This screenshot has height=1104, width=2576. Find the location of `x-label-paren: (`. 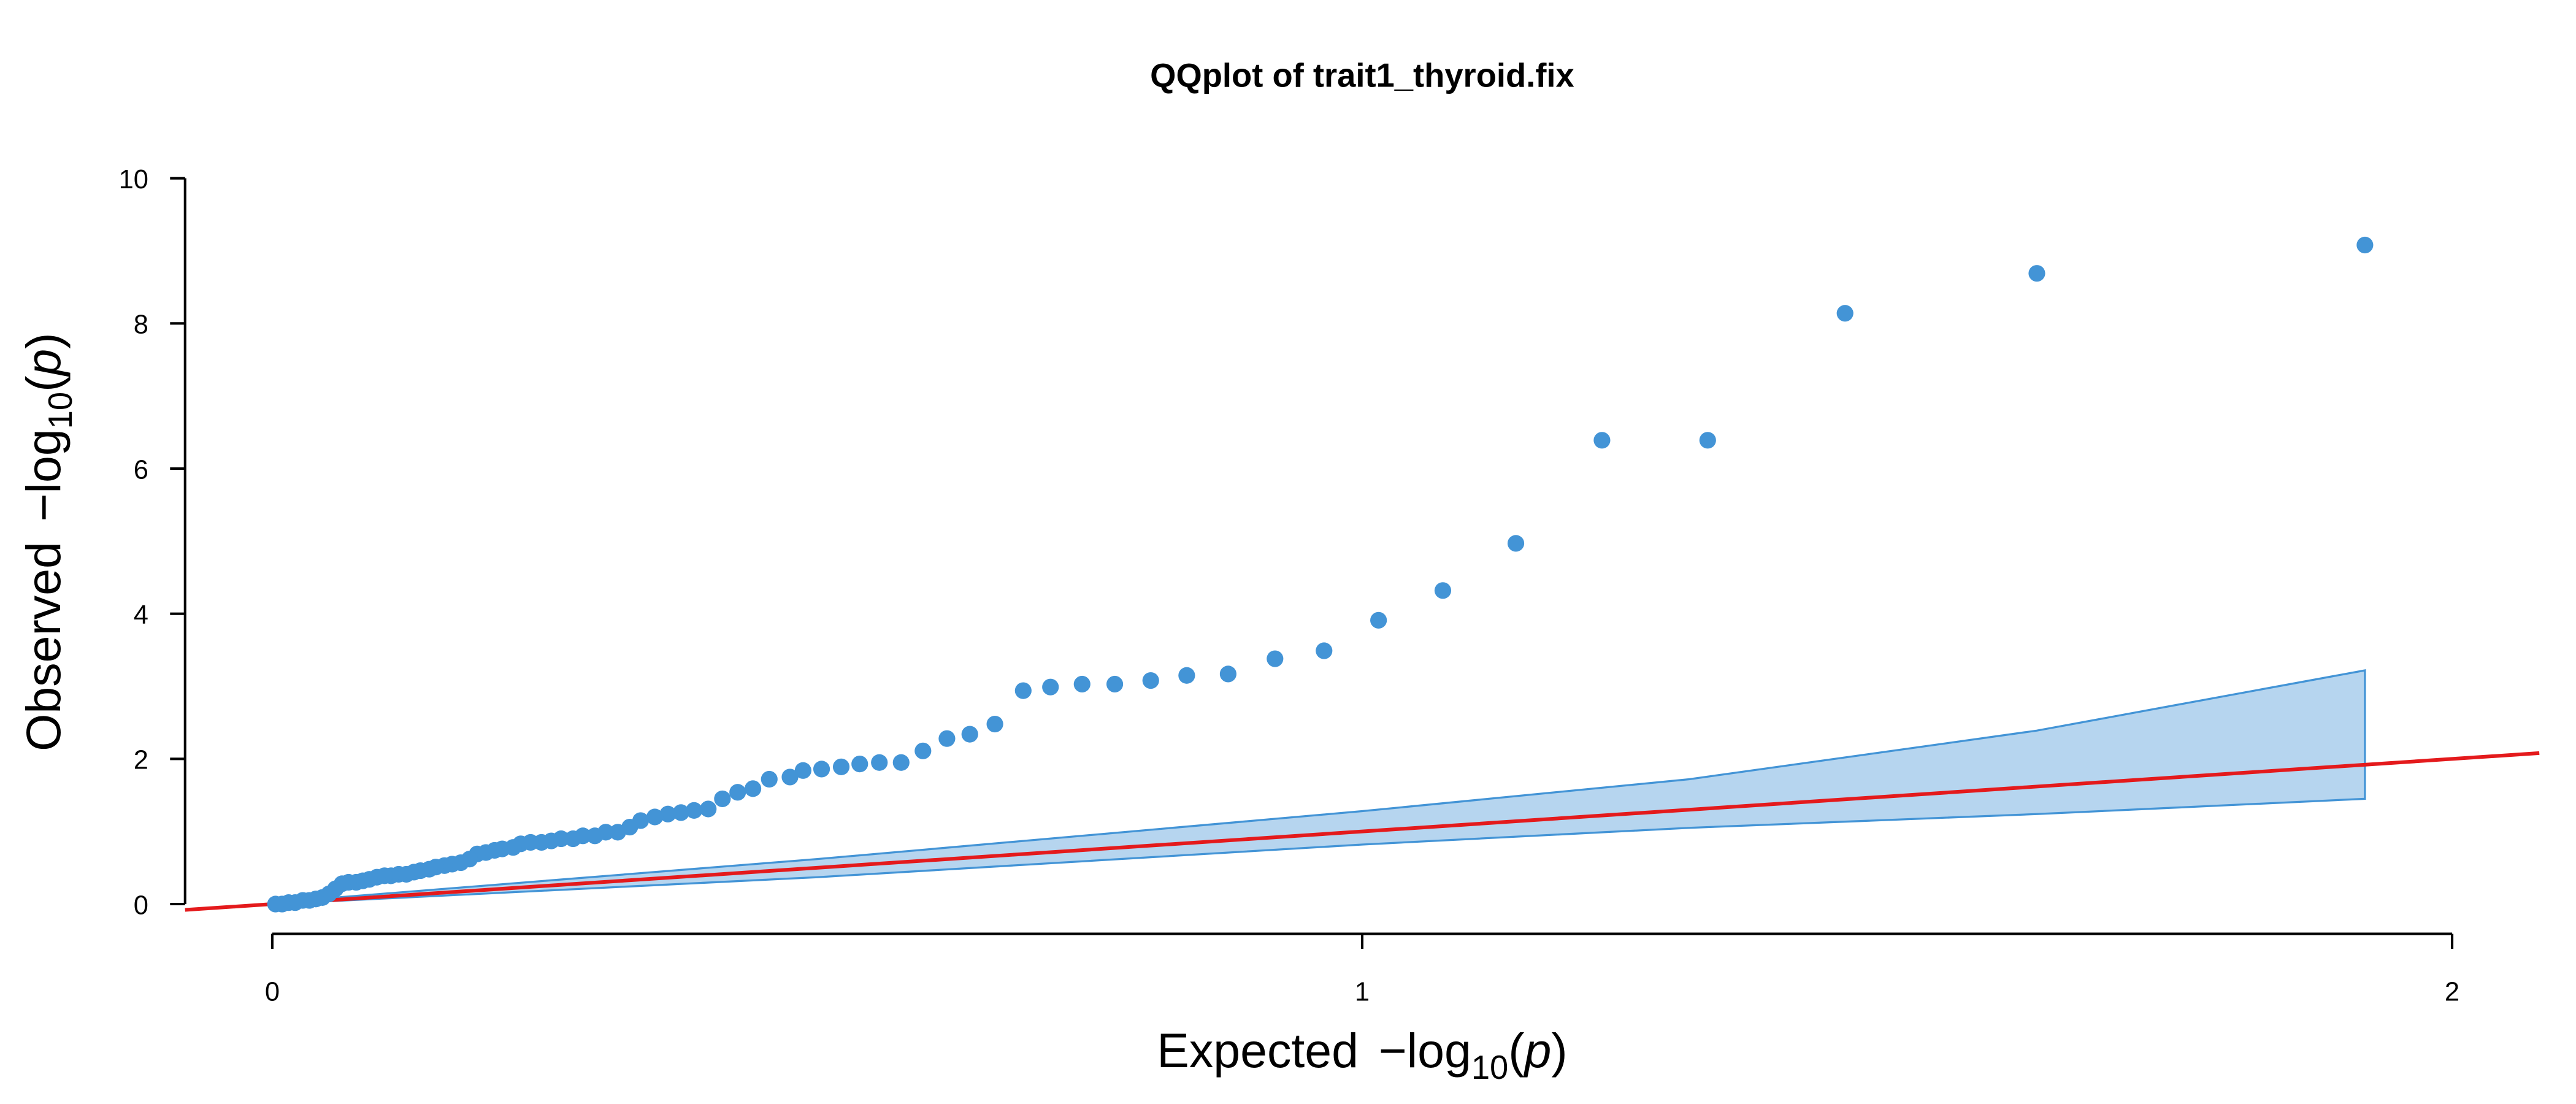

x-label-paren: ( is located at coordinates (1516, 1051).